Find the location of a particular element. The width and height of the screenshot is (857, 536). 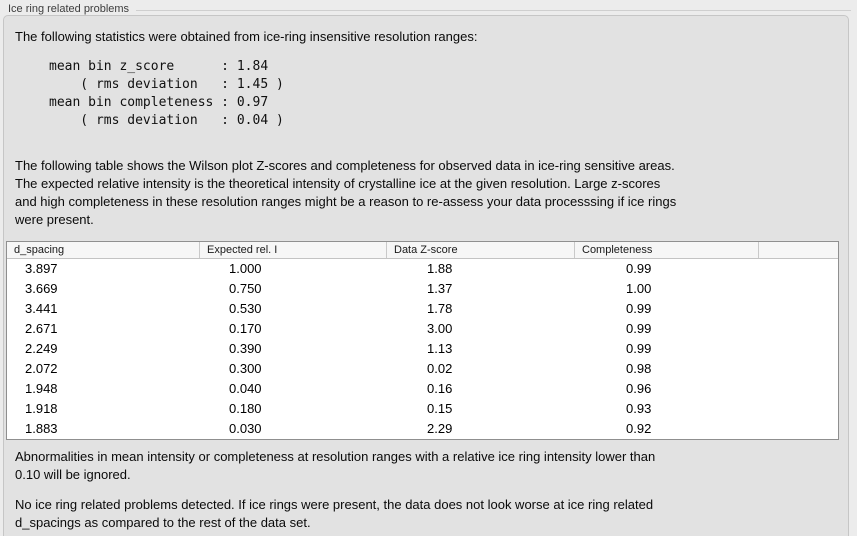

table-cell: 1.883 is located at coordinates (41, 428).